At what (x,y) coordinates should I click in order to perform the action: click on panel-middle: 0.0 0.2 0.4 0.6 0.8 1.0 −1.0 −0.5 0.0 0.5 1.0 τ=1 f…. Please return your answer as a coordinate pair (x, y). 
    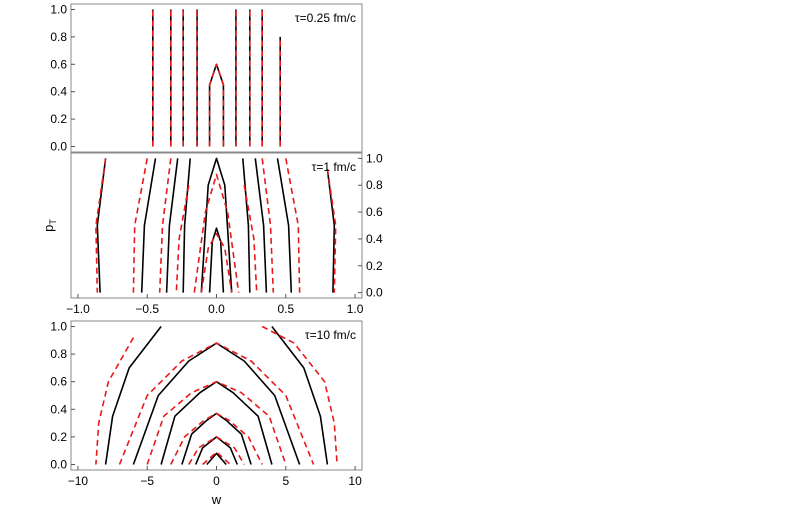
    Looking at the image, I should click on (212, 233).